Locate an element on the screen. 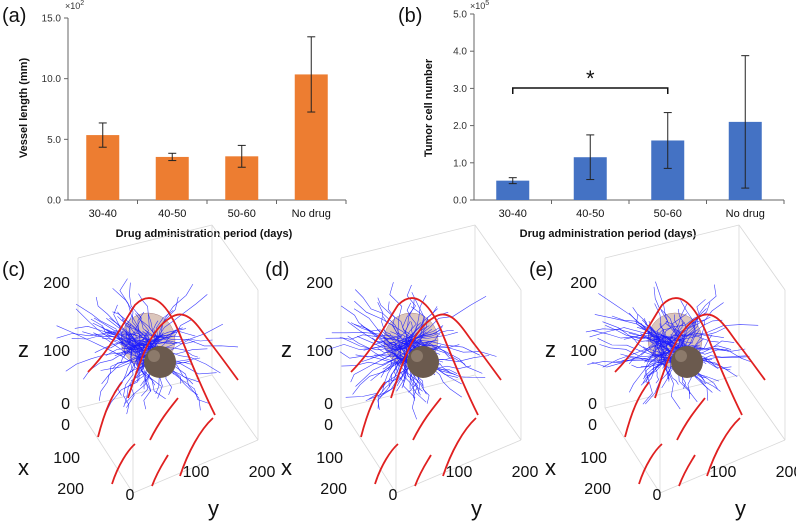  z-tick-label: 0 is located at coordinates (328, 404).